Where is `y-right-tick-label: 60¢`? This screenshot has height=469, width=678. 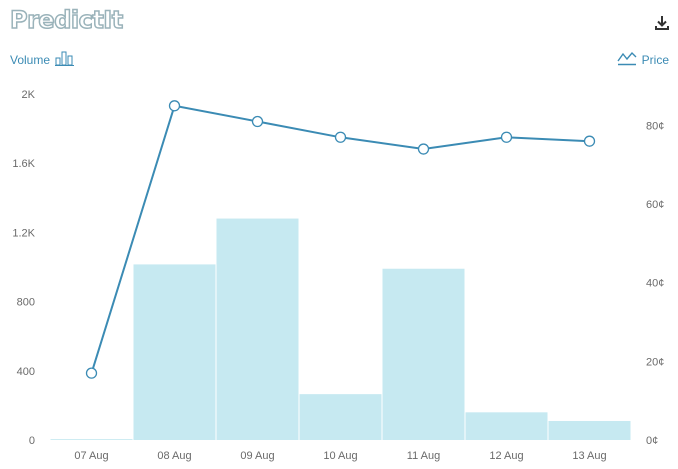 y-right-tick-label: 60¢ is located at coordinates (655, 205).